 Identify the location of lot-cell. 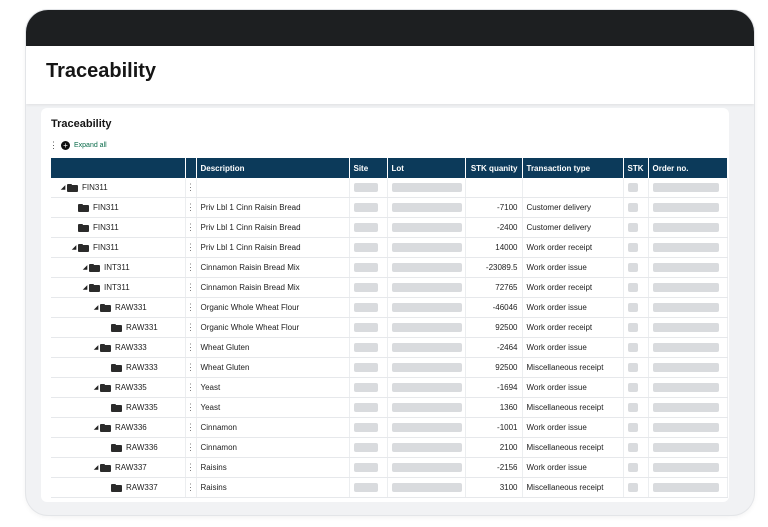
(426, 267).